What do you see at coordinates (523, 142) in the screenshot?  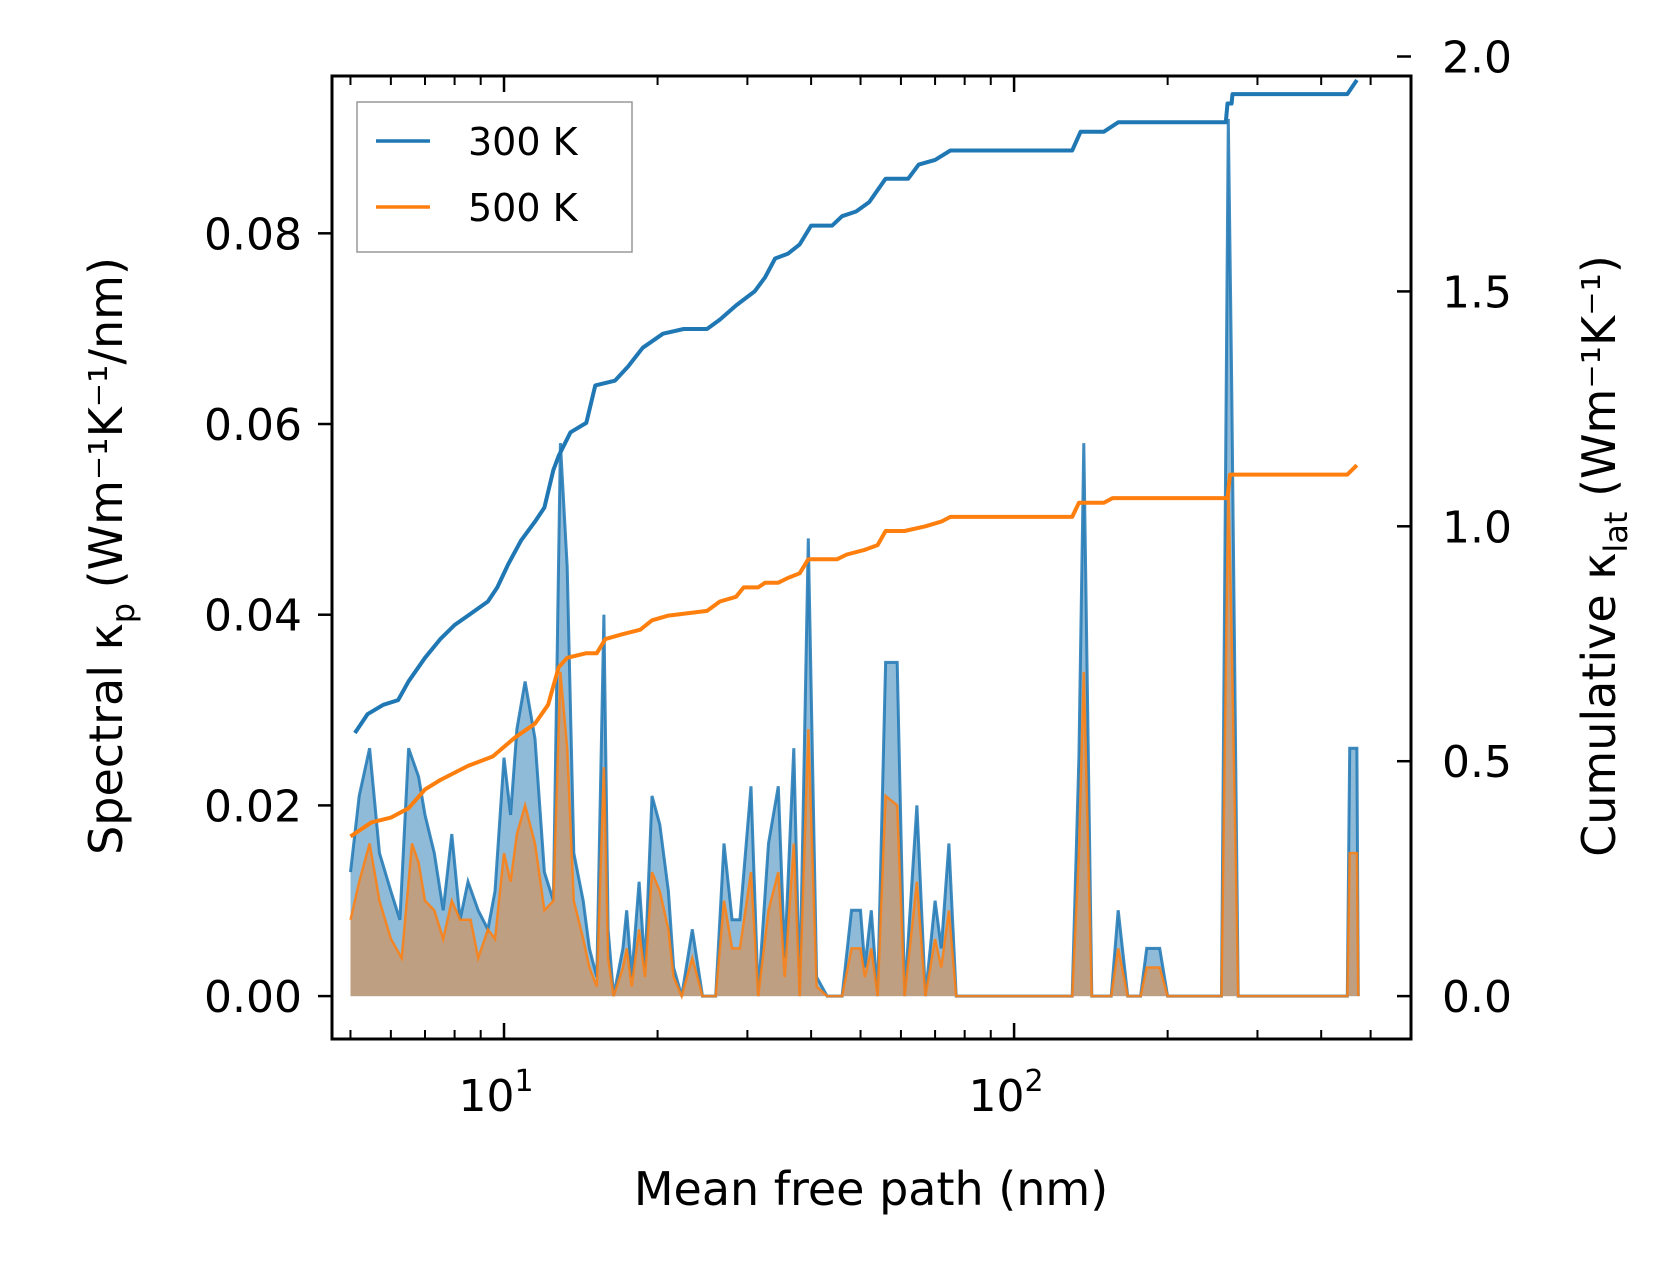 I see `legend-label-300k: 300 K` at bounding box center [523, 142].